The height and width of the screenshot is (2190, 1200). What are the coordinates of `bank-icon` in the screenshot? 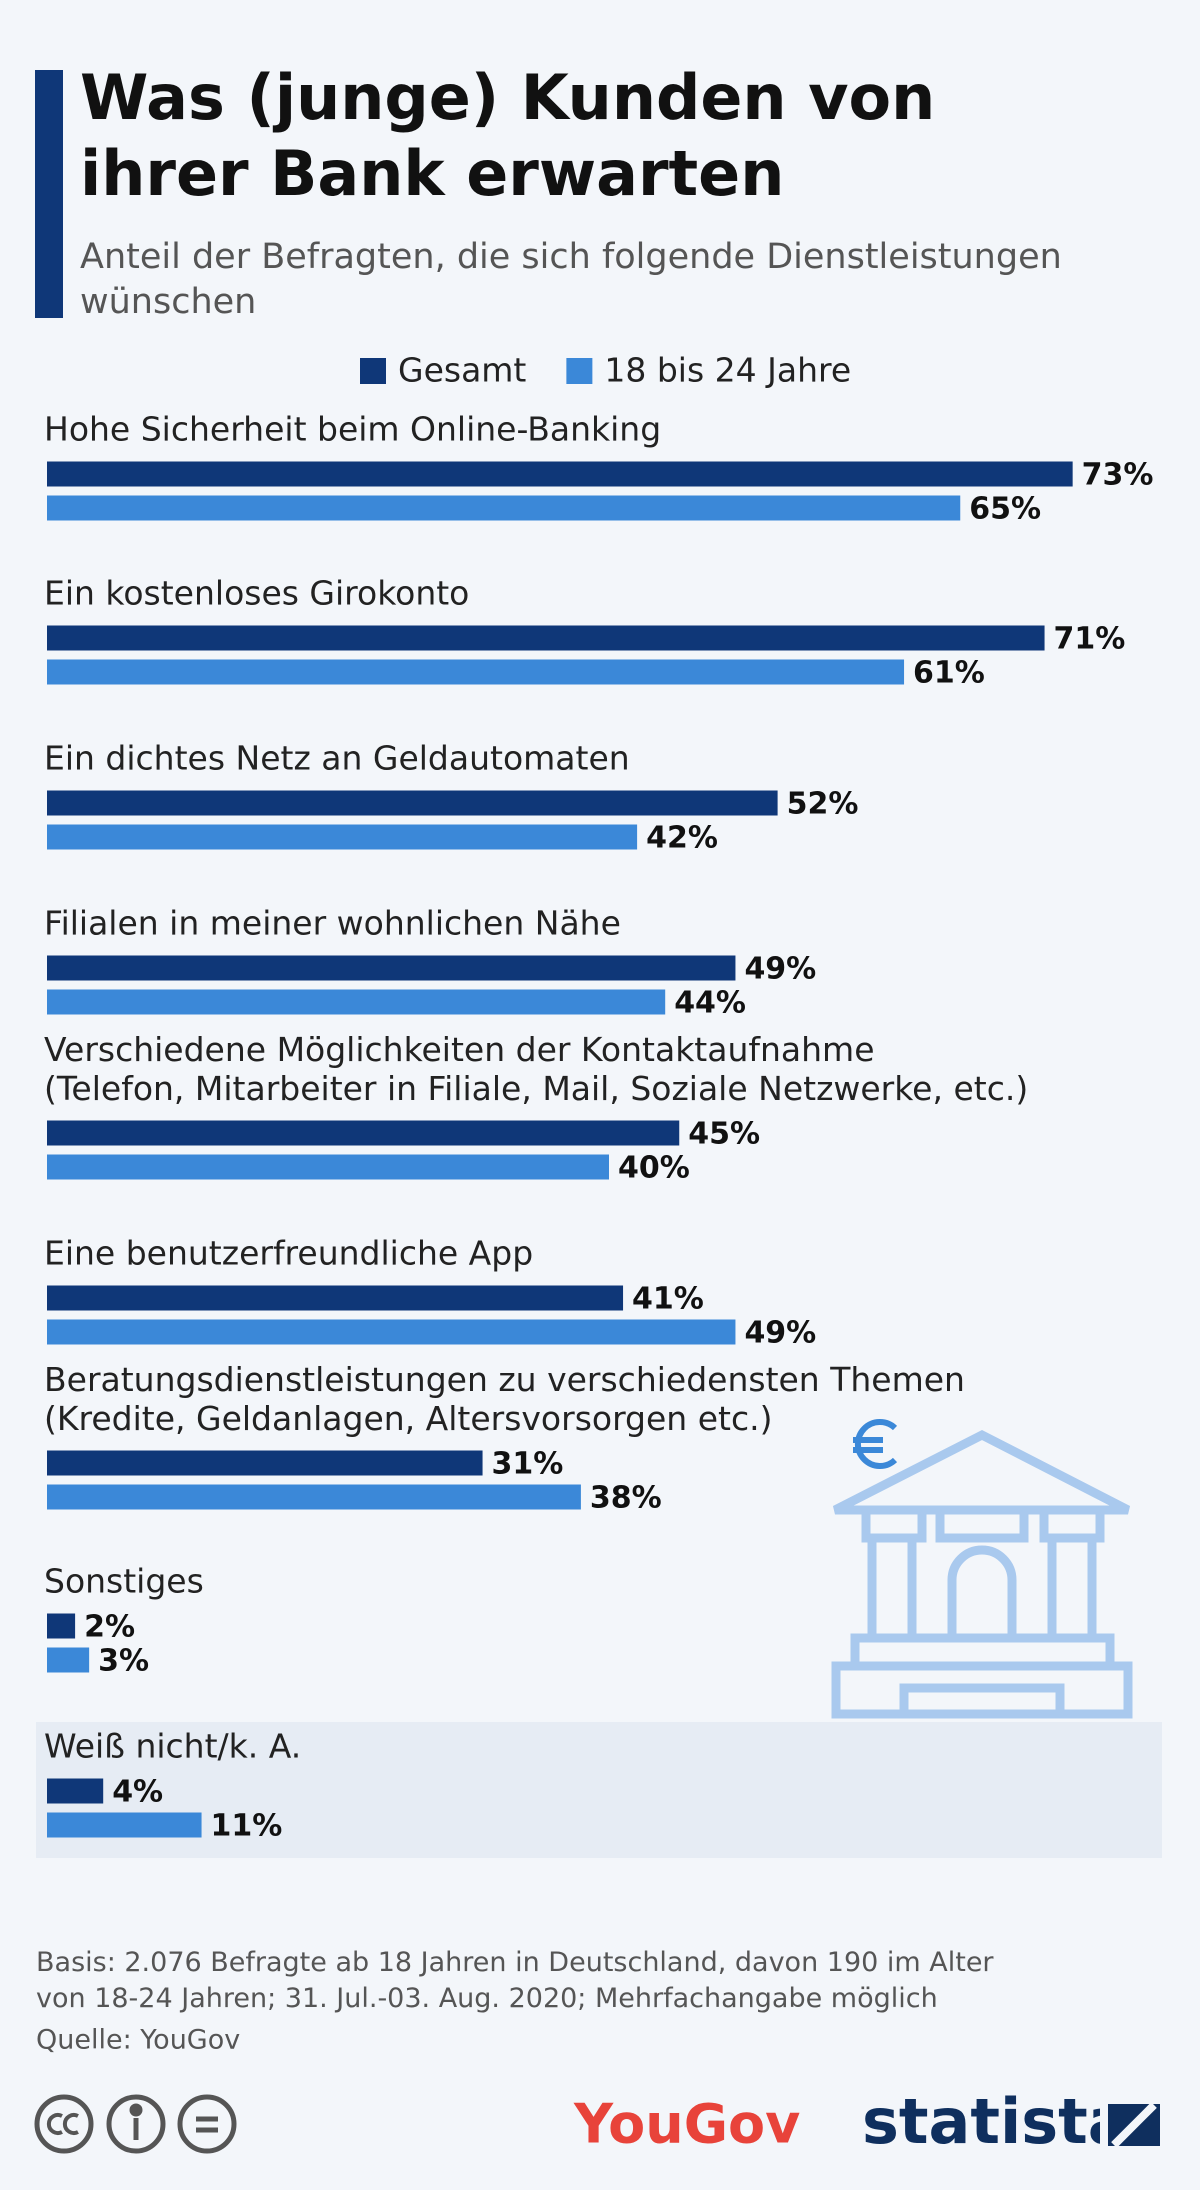 It's located at (982, 1569).